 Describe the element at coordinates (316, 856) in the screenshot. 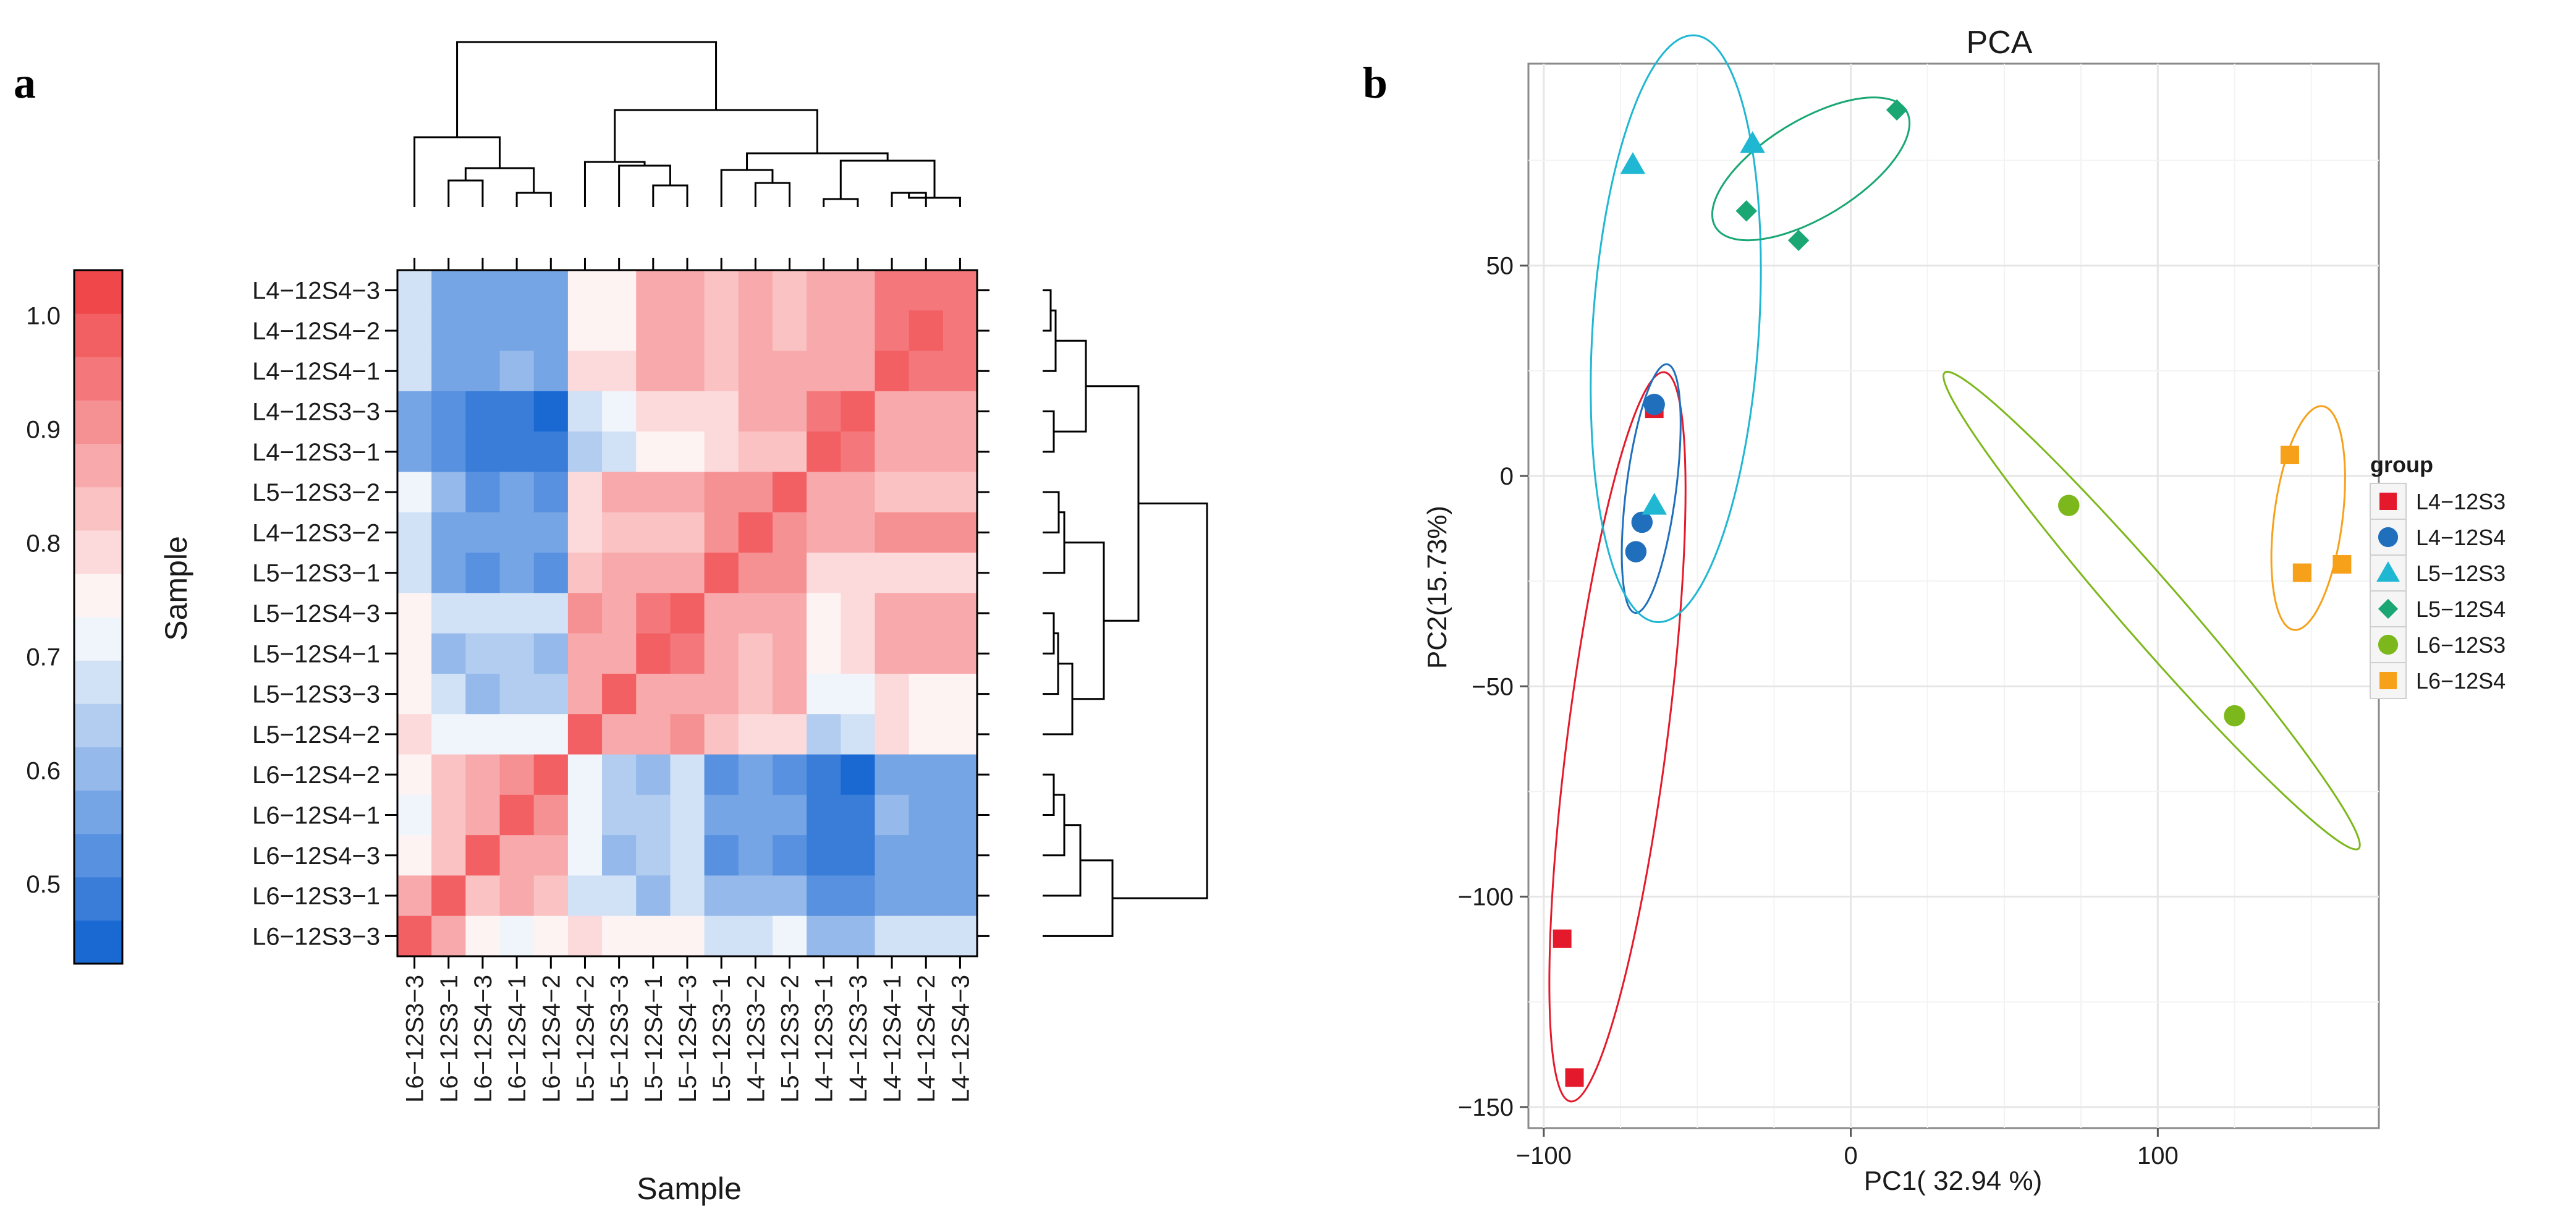

I see `heatmap-row-label: L6−12S4−3` at that location.